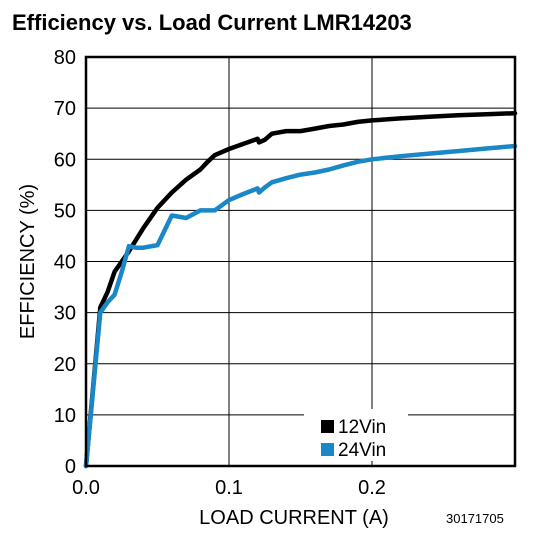  I want to click on y-tick-label: 0, so click(70, 467).